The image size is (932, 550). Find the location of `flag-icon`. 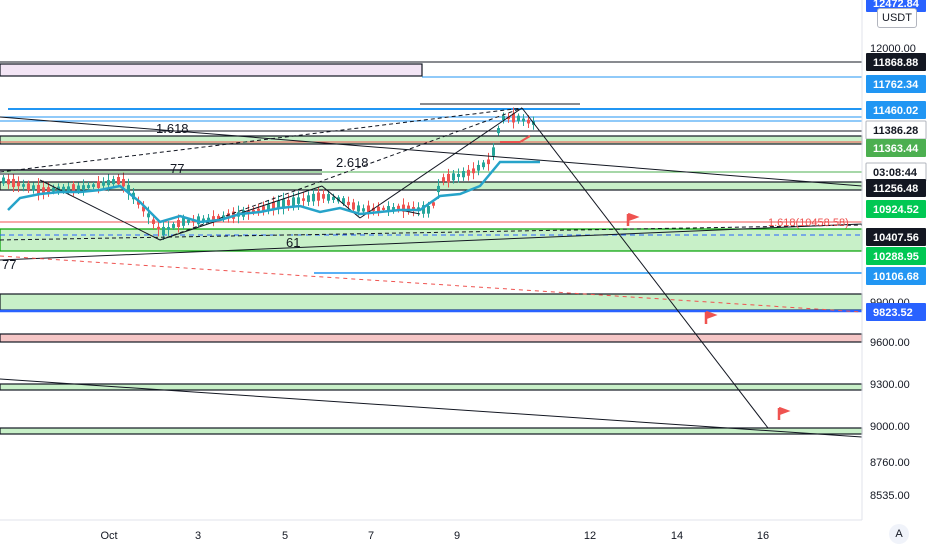

flag-icon is located at coordinates (711, 317).